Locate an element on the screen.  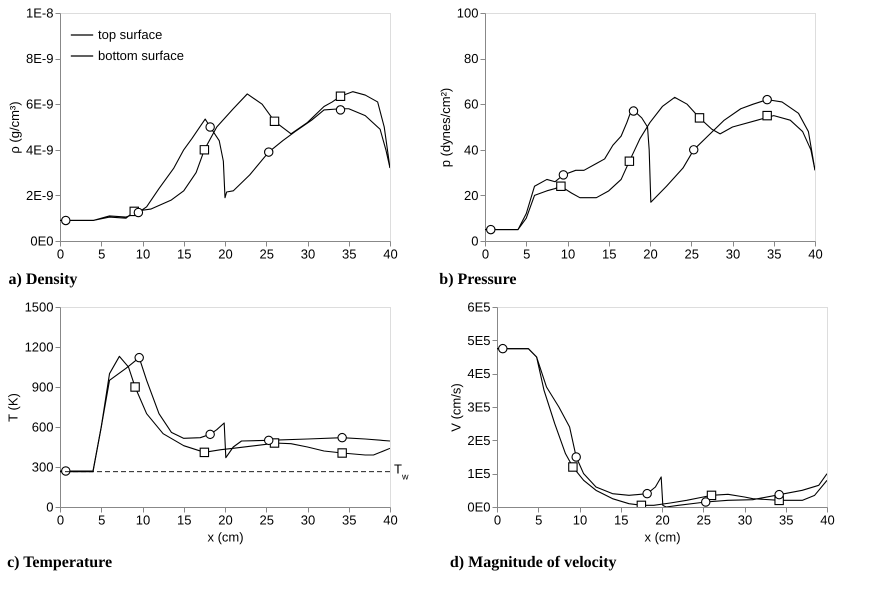
y-tick-label: 5E5 is located at coordinates (478, 340).